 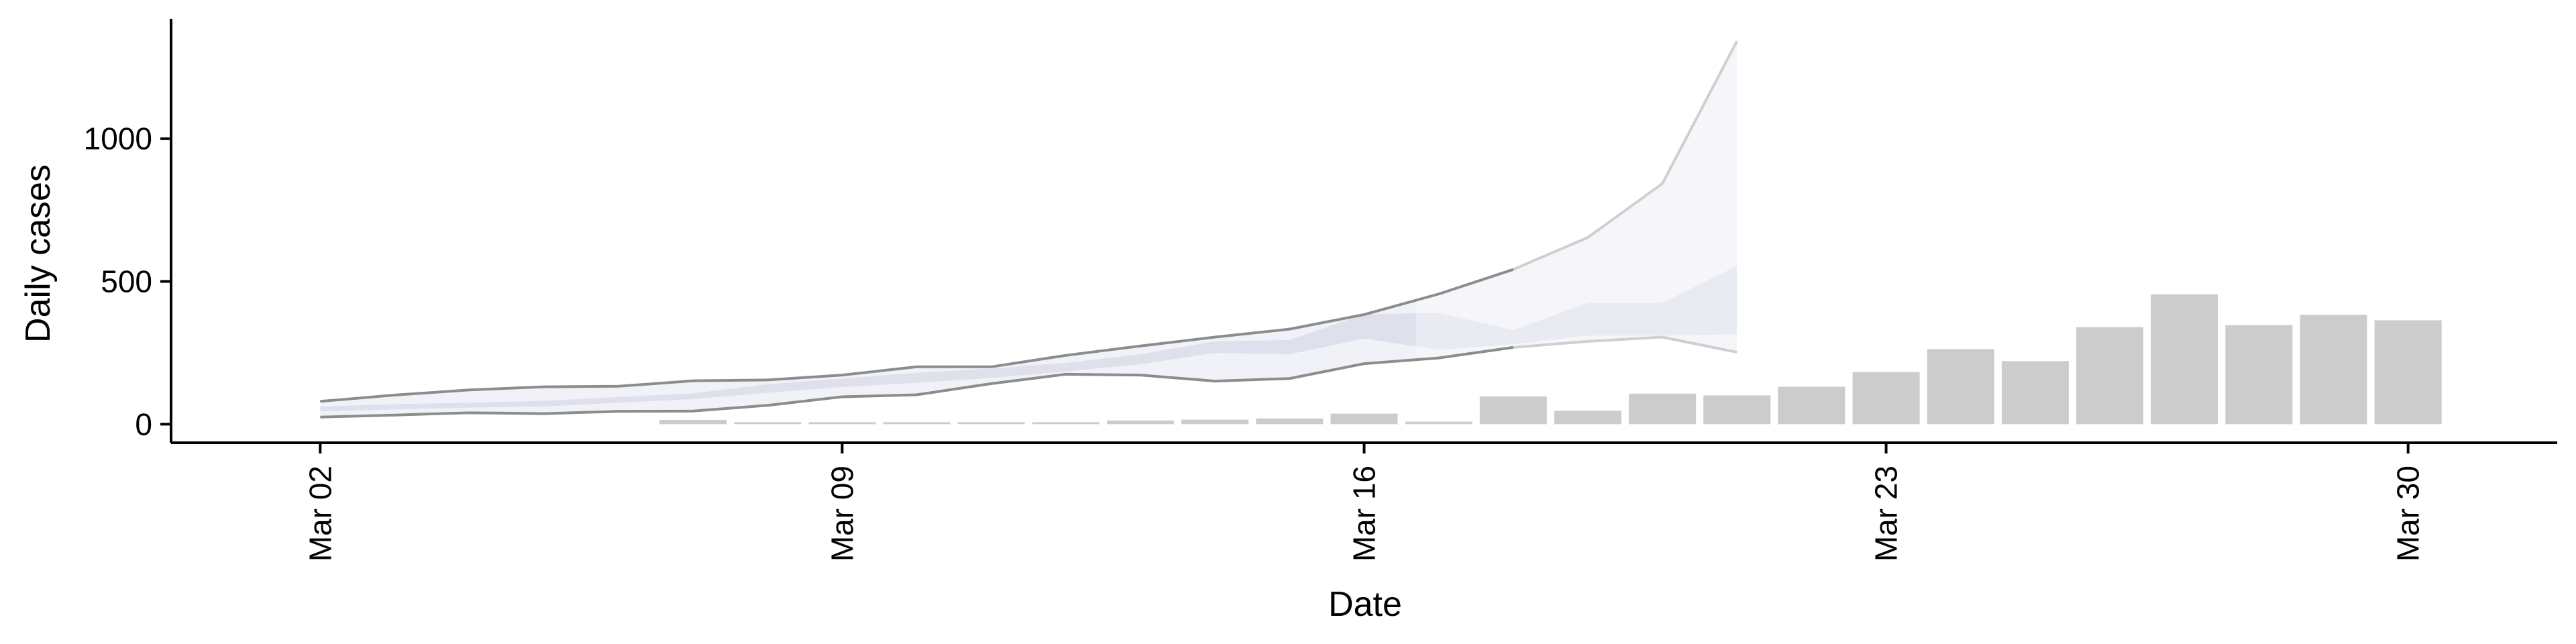 What do you see at coordinates (118, 138) in the screenshot?
I see `y-tick-label: 1000` at bounding box center [118, 138].